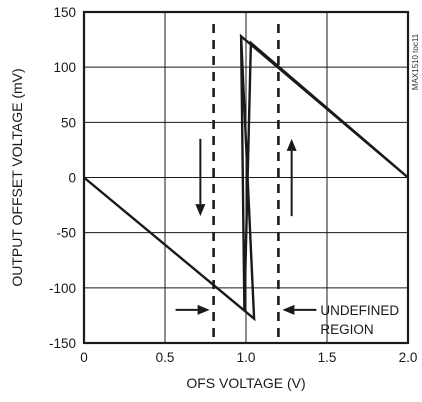  Describe the element at coordinates (246, 226) in the screenshot. I see `direction-arrows` at that location.